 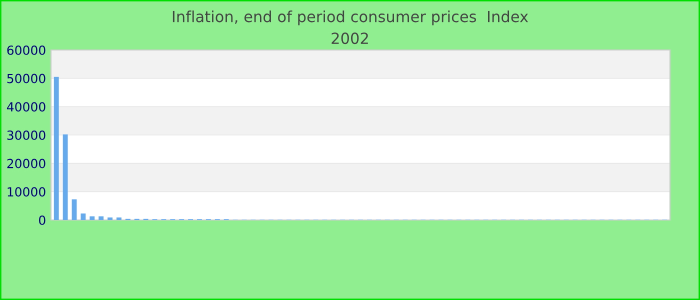 What do you see at coordinates (350, 27) in the screenshot?
I see `chart-title: Inflation, end of period consumer prices Index 2002` at bounding box center [350, 27].